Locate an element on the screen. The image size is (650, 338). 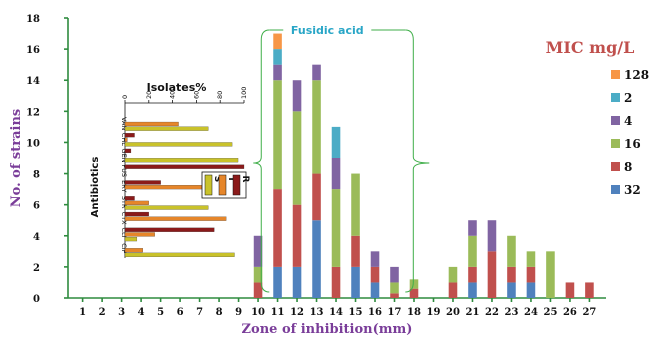
x-tick-label: 12 is located at coordinates (297, 312).